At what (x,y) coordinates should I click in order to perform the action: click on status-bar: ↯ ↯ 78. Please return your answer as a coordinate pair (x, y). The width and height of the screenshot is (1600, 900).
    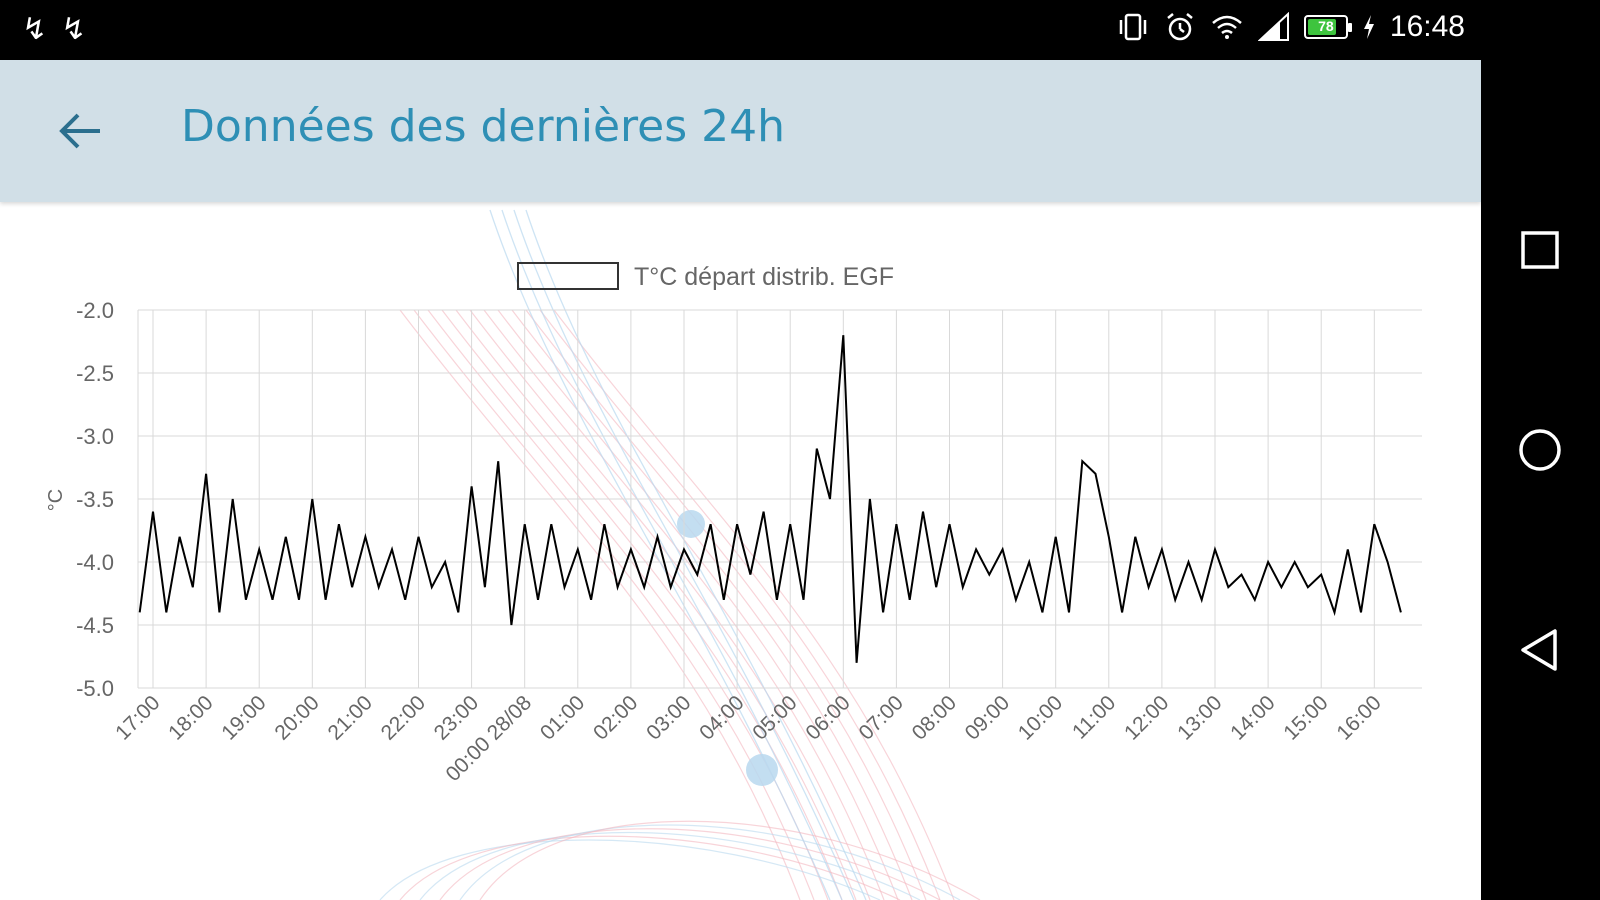
    Looking at the image, I should click on (800, 30).